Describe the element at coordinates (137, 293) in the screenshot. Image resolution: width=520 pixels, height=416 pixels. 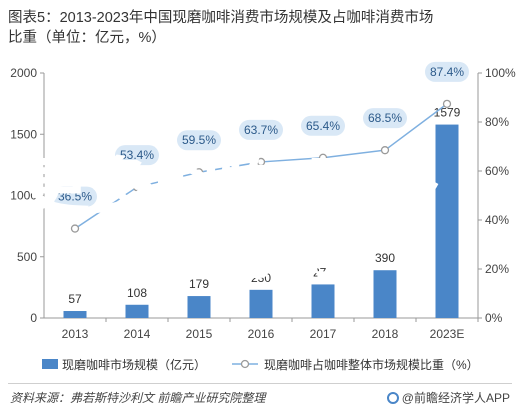
I see `bar-value-label: 108` at that location.